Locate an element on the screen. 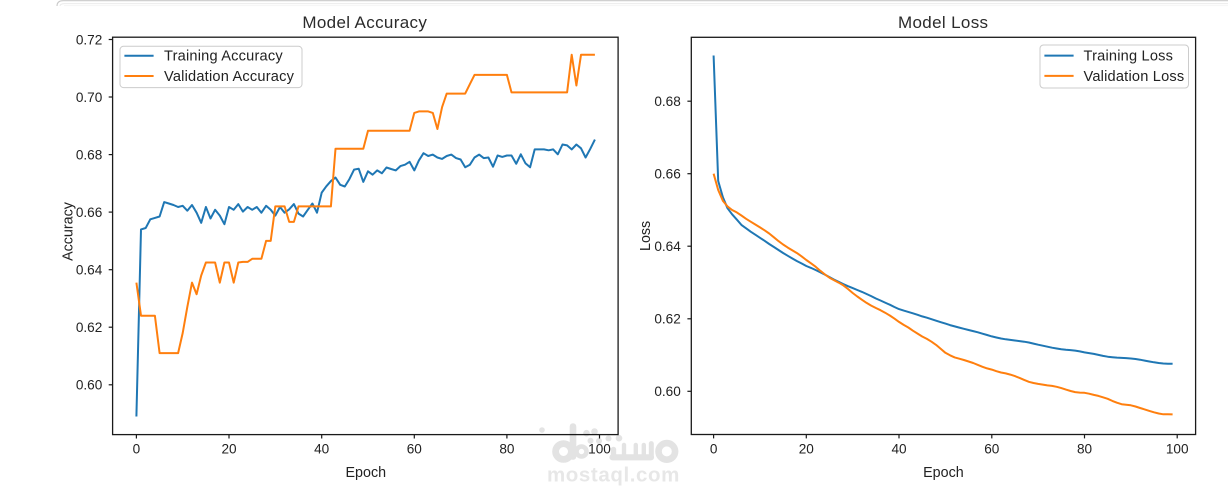 This screenshot has width=1228, height=502. svg-text: 0.72 is located at coordinates (89, 39).